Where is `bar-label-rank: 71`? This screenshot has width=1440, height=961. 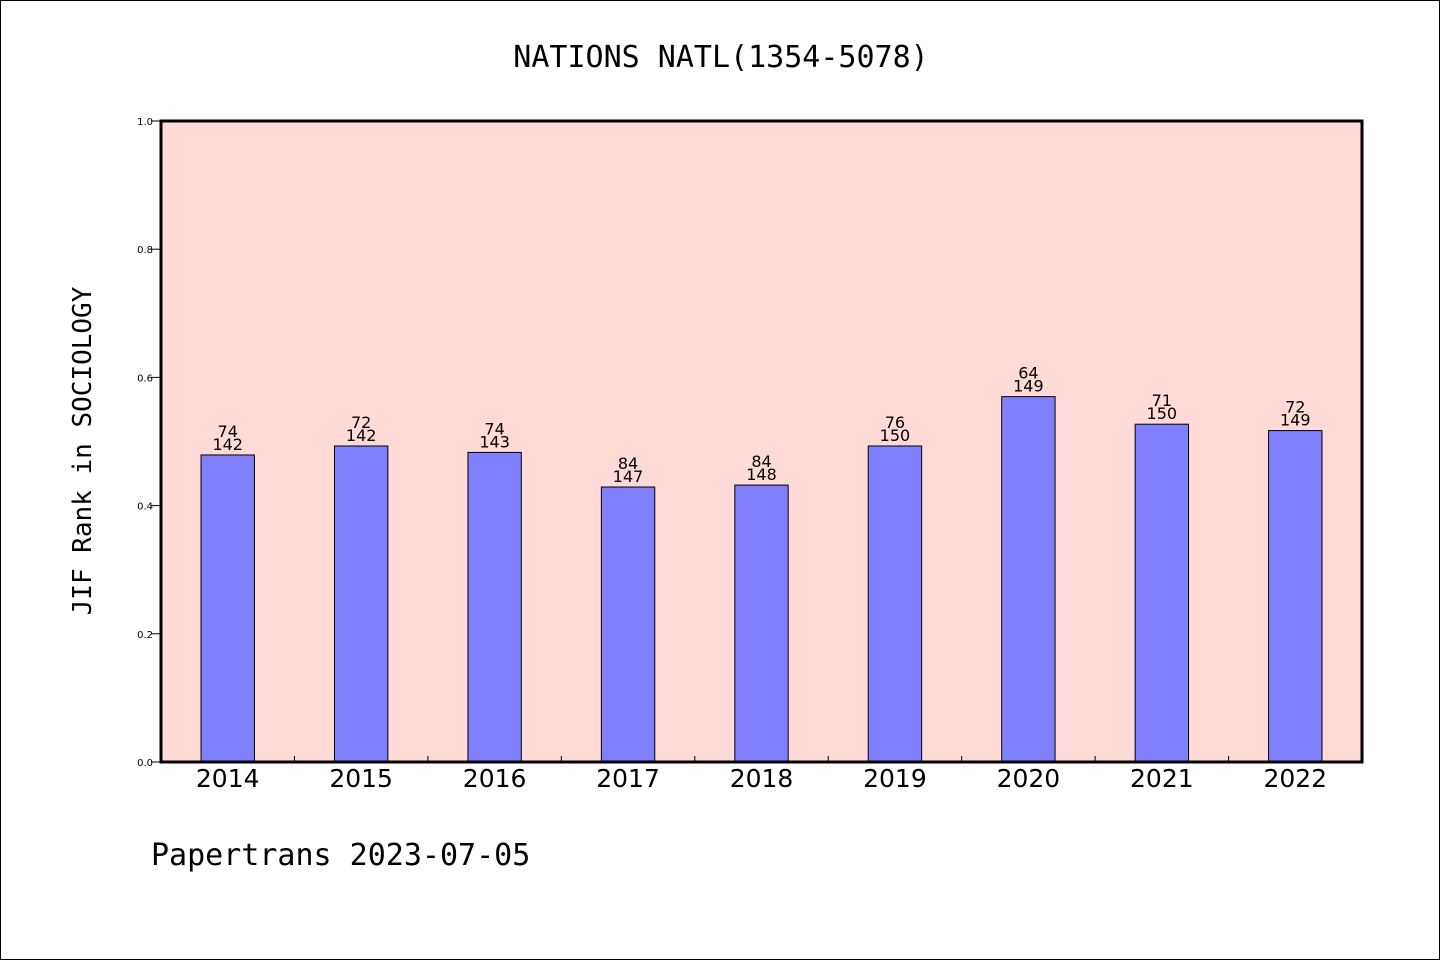
bar-label-rank: 71 is located at coordinates (1162, 400).